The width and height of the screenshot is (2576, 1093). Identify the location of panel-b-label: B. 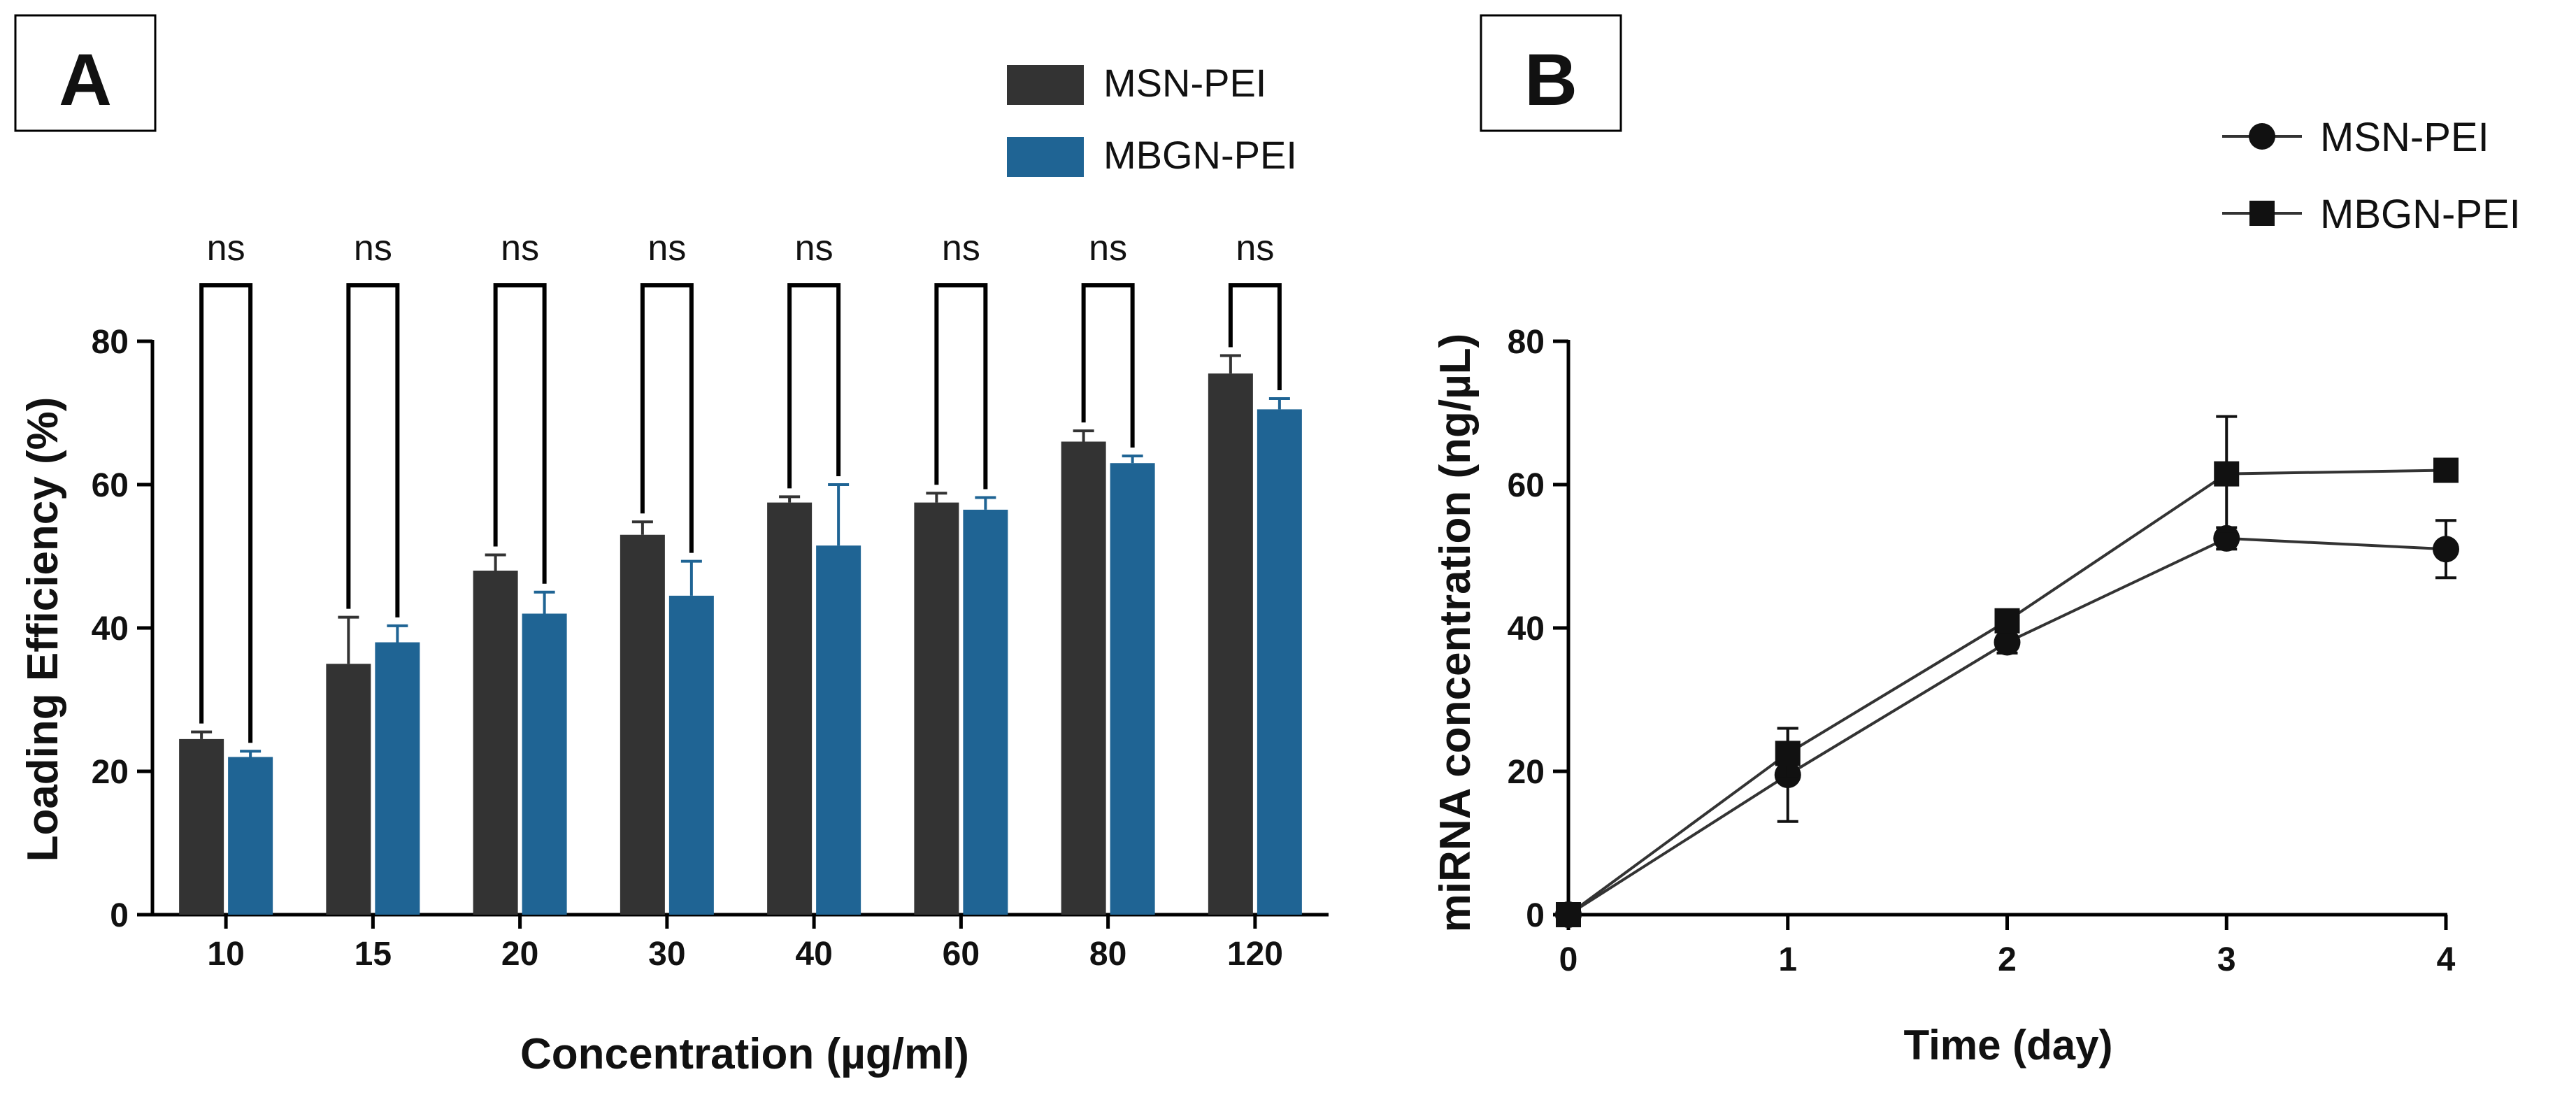
(1550, 80).